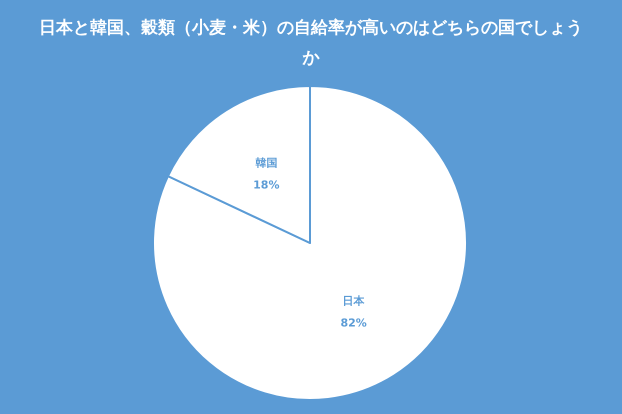 The image size is (622, 414). Describe the element at coordinates (266, 163) in the screenshot. I see `slice-label: 韓国` at that location.